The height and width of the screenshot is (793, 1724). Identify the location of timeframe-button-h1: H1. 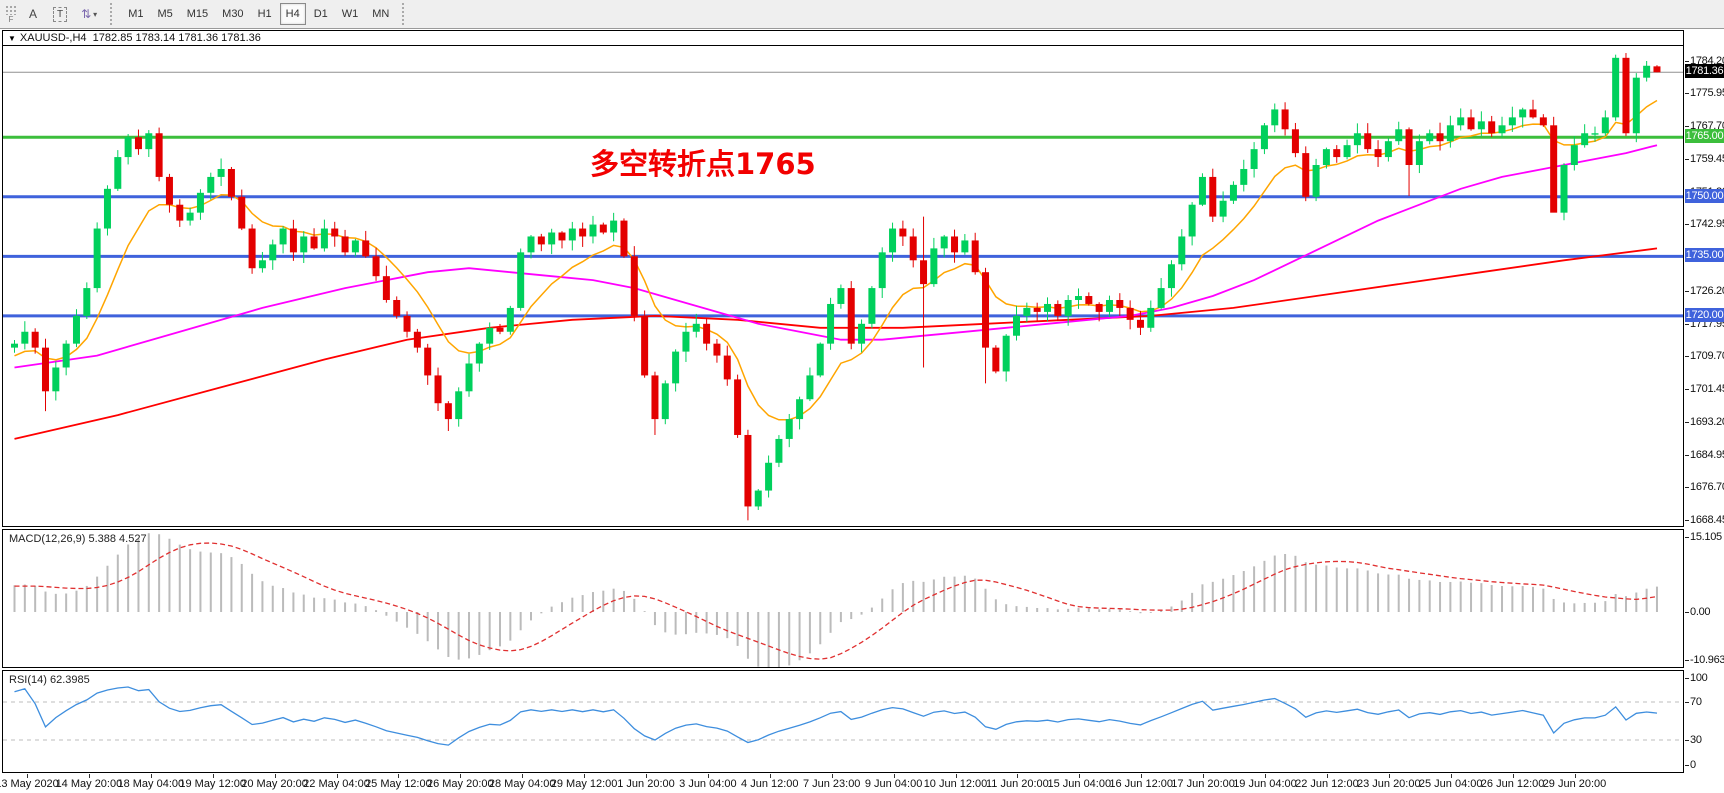
(264, 14).